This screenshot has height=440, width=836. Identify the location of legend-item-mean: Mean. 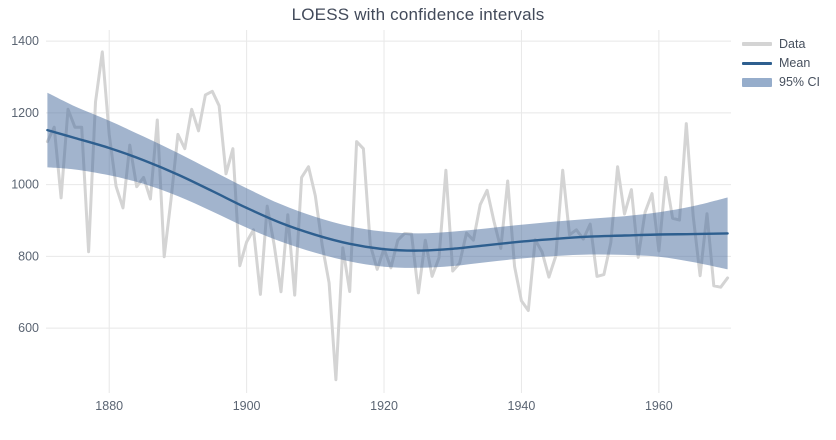
(781, 63).